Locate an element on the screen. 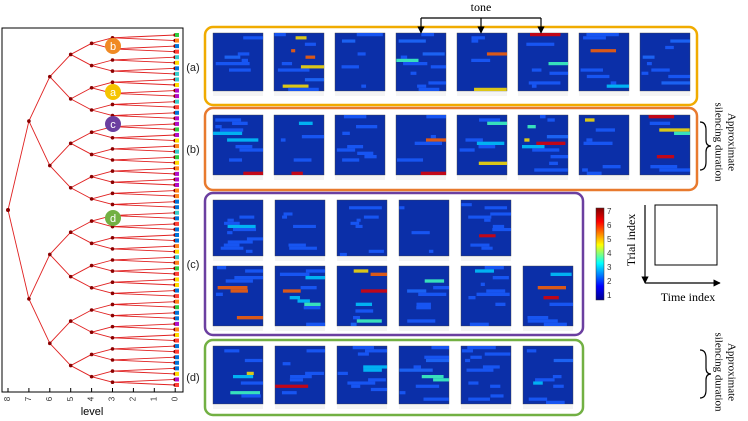 This screenshot has height=421, width=748. side-label: silencing duration is located at coordinates (718, 142).